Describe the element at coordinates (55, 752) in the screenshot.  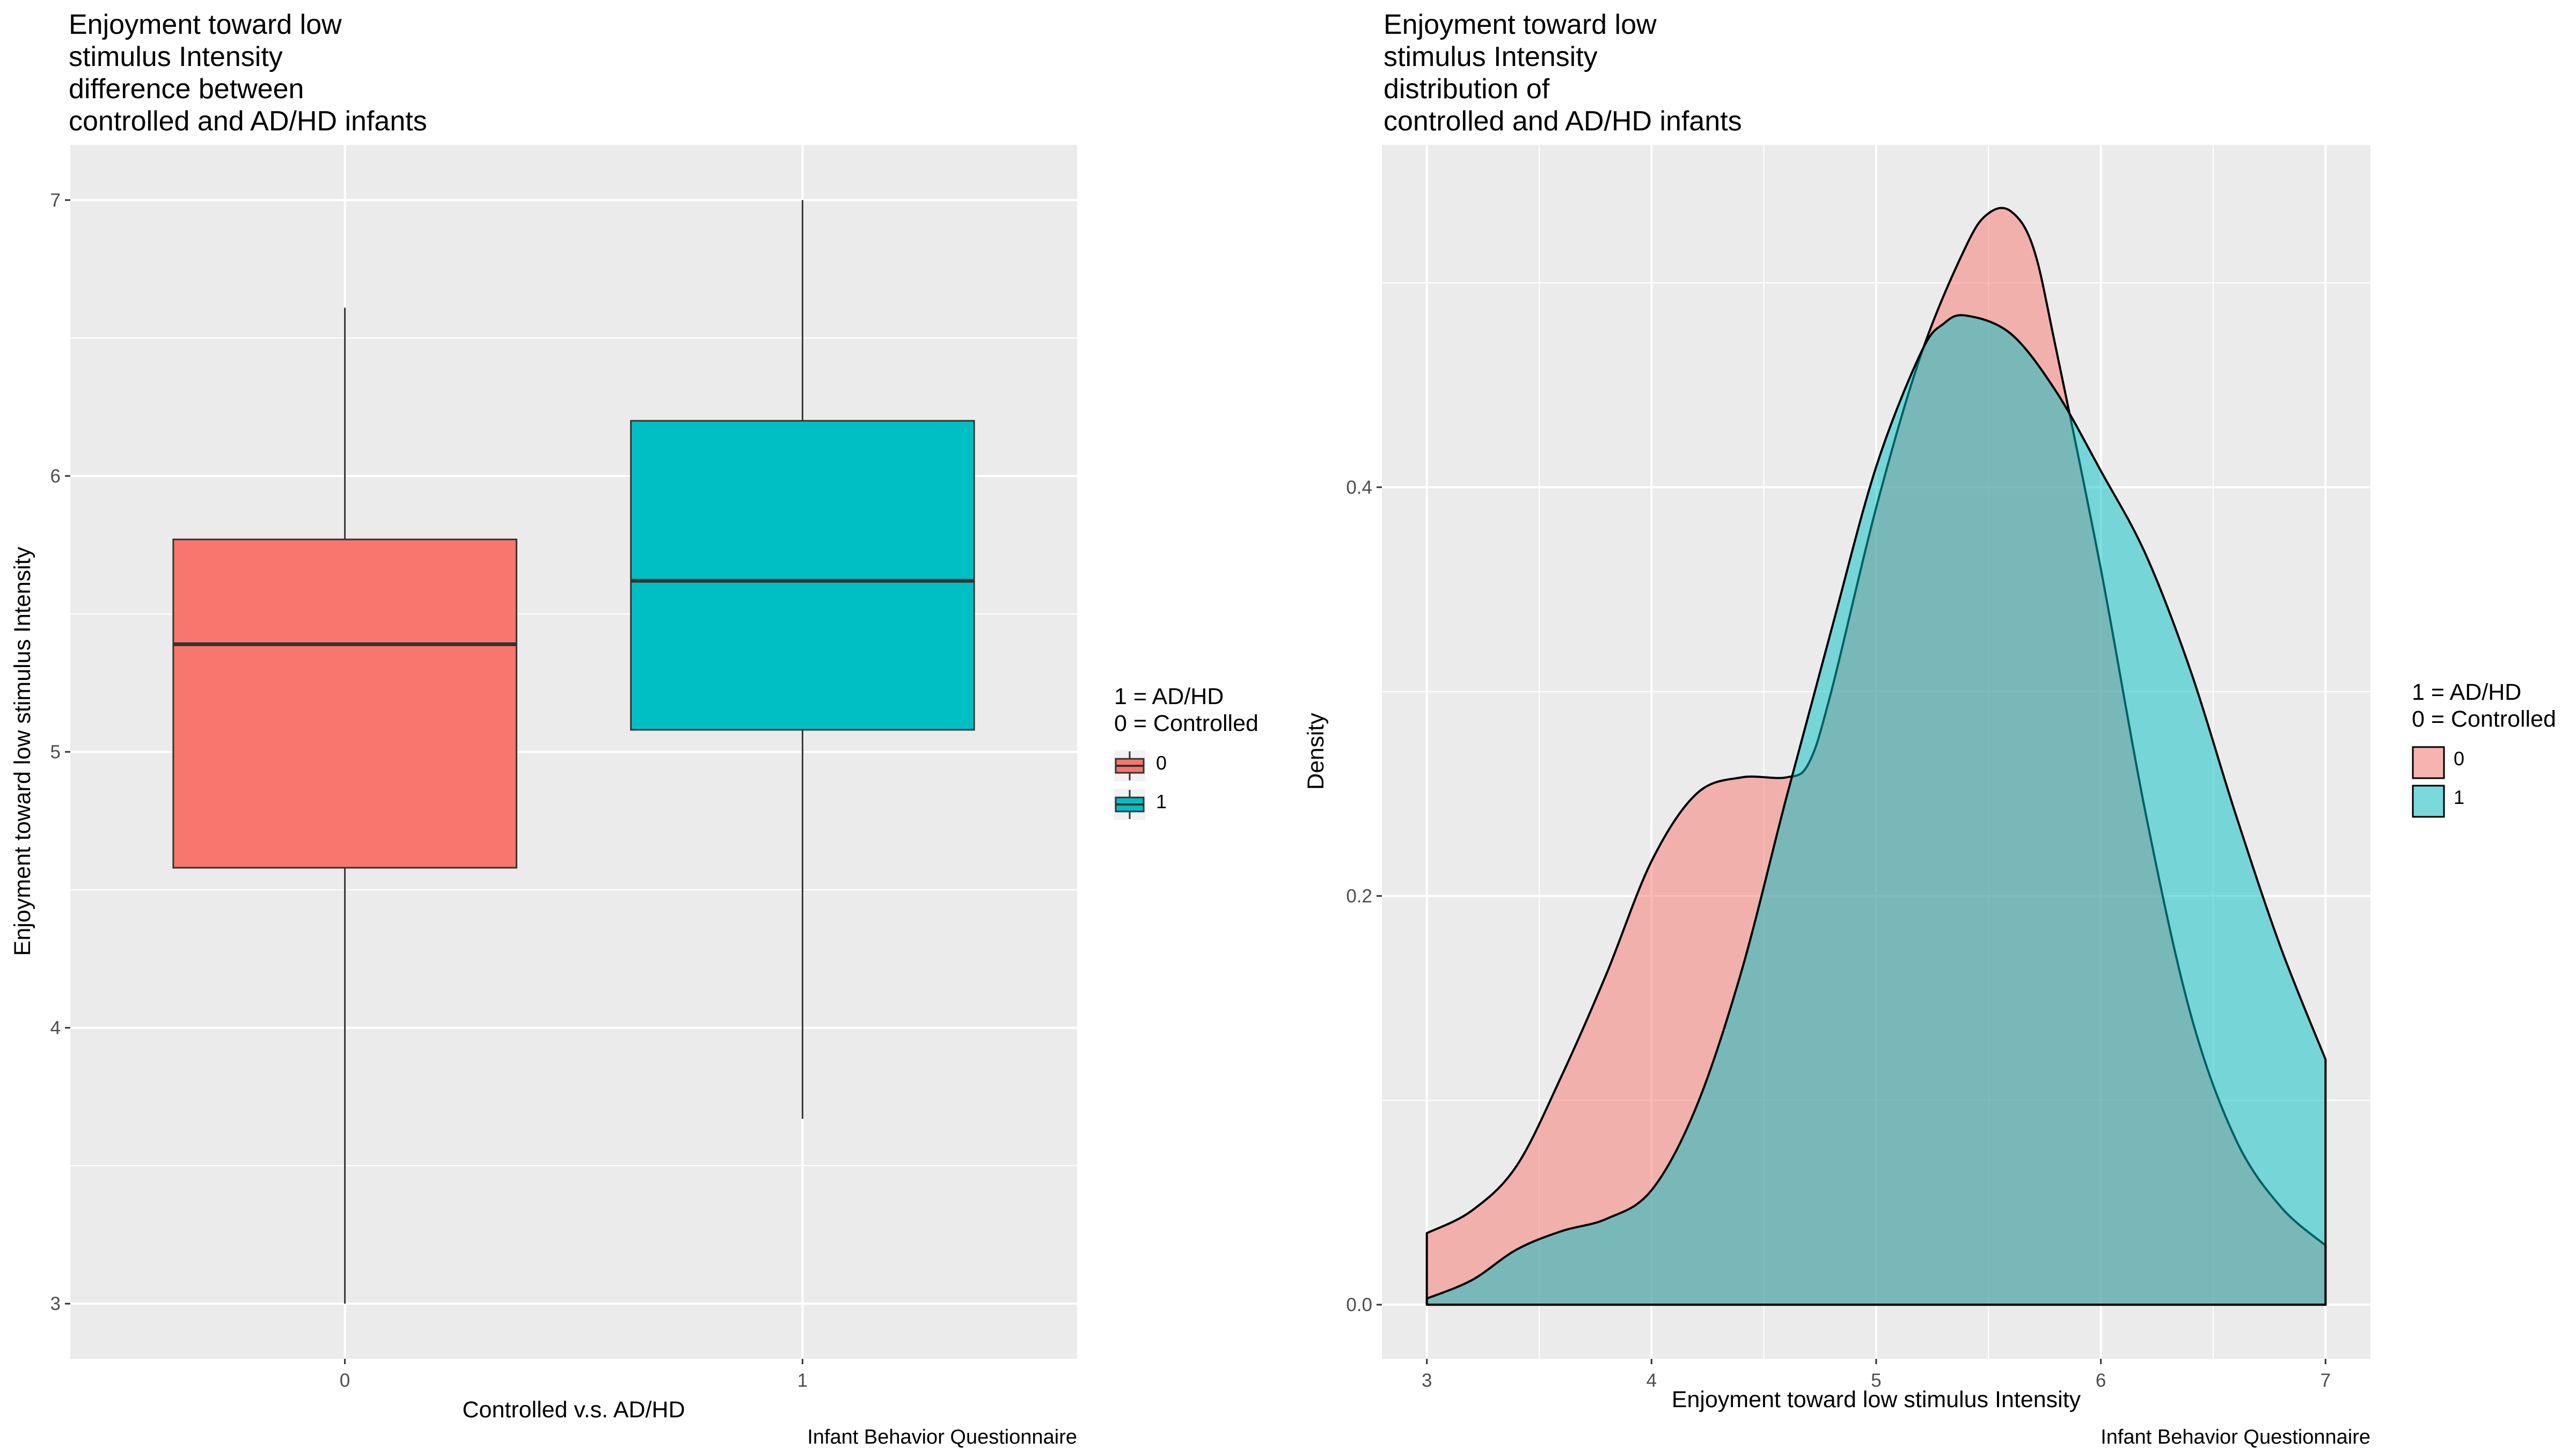
I see `y-tick-label: 5` at that location.